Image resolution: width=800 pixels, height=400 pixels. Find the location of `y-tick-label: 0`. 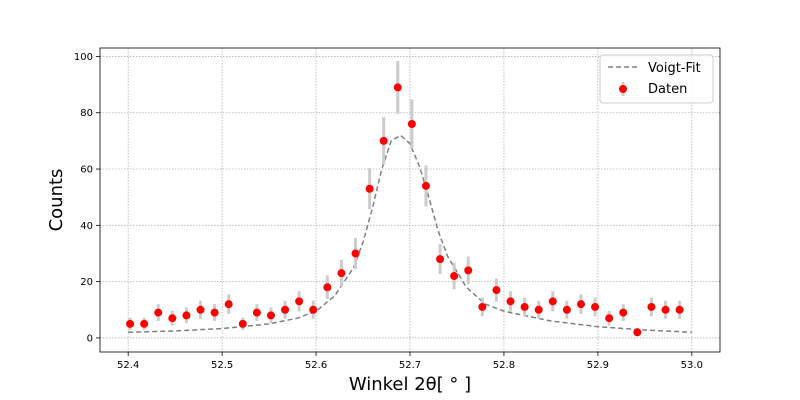

y-tick-label: 0 is located at coordinates (90, 338).